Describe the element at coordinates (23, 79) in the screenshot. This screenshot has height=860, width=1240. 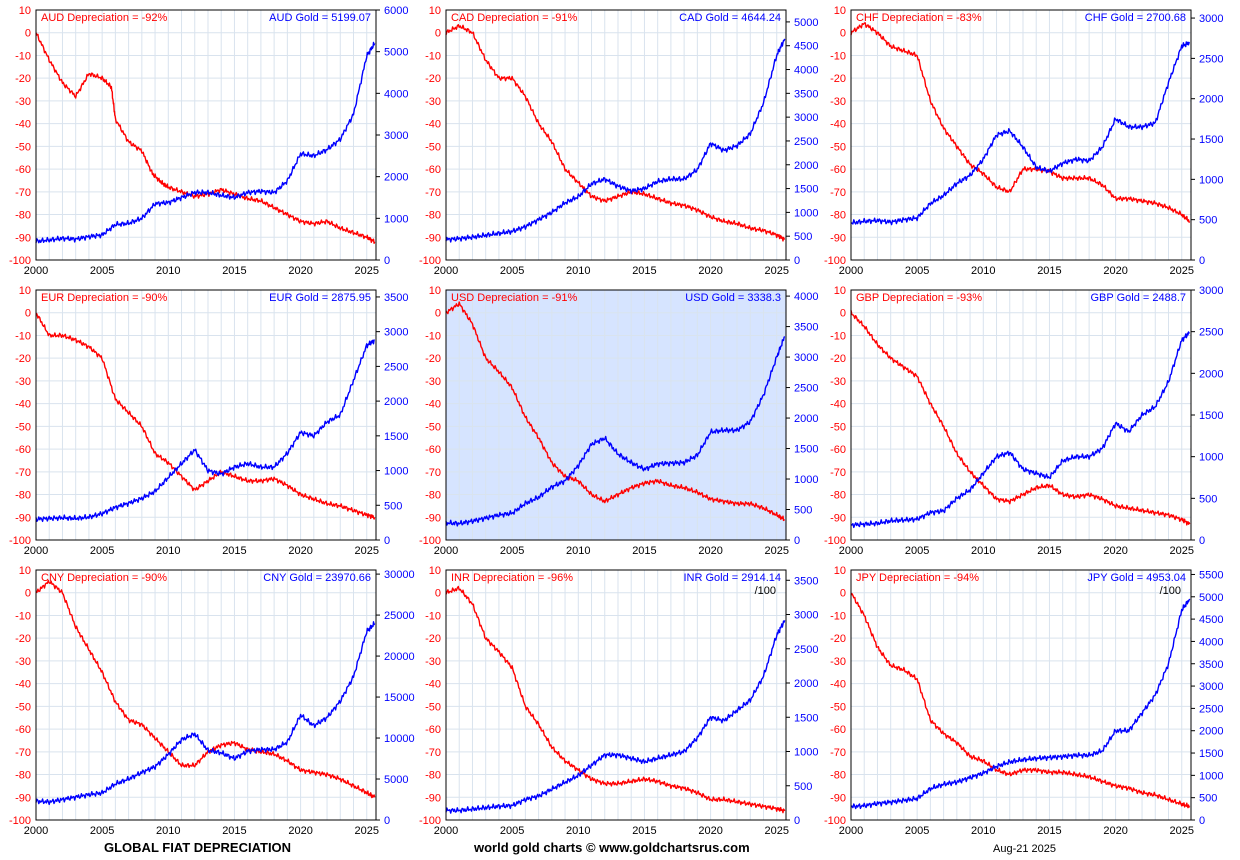
I see `y-left-tick-label: -20` at that location.